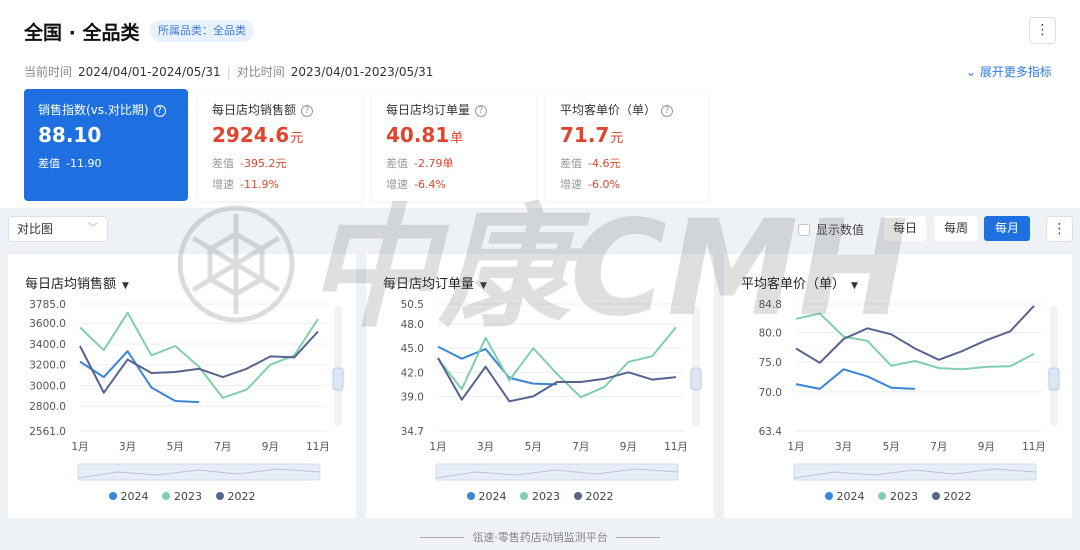 This screenshot has width=1080, height=550. I want to click on kpi-card-sales-index: 销售指数(vs.对比期)? 88.10 差值 -11.90, so click(106, 145).